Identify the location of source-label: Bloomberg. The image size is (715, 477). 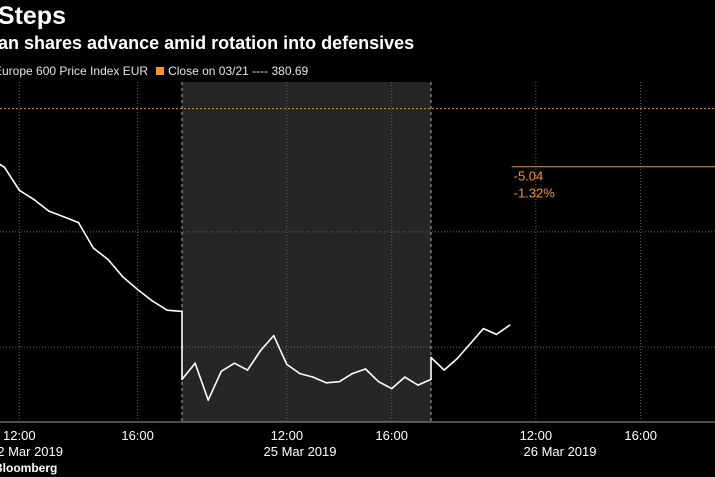
(29, 468).